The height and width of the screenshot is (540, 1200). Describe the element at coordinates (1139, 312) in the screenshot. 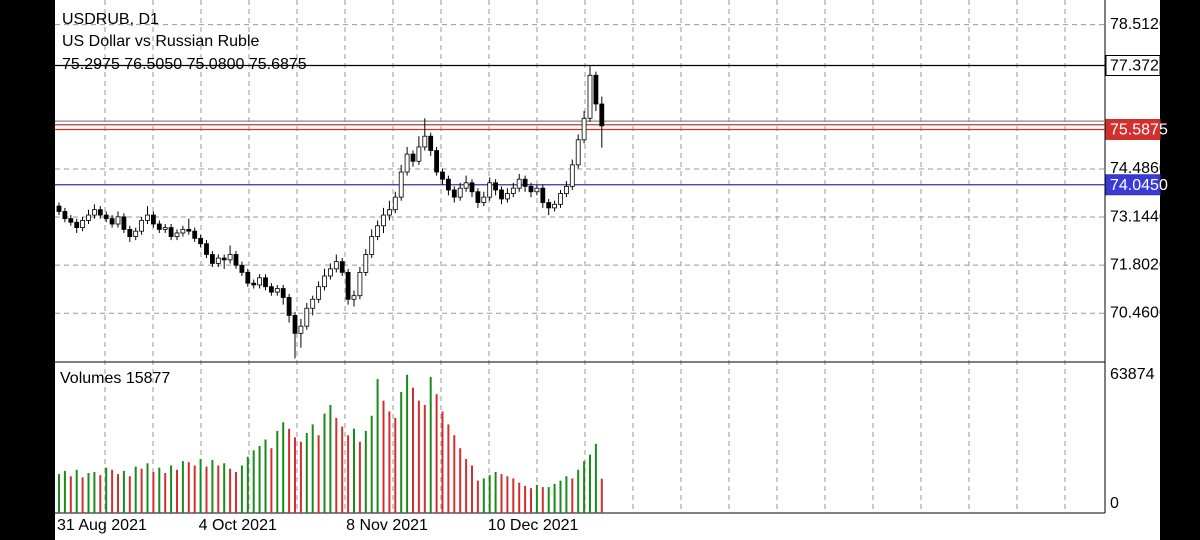

I see `y-tick-label: 70.4600` at that location.